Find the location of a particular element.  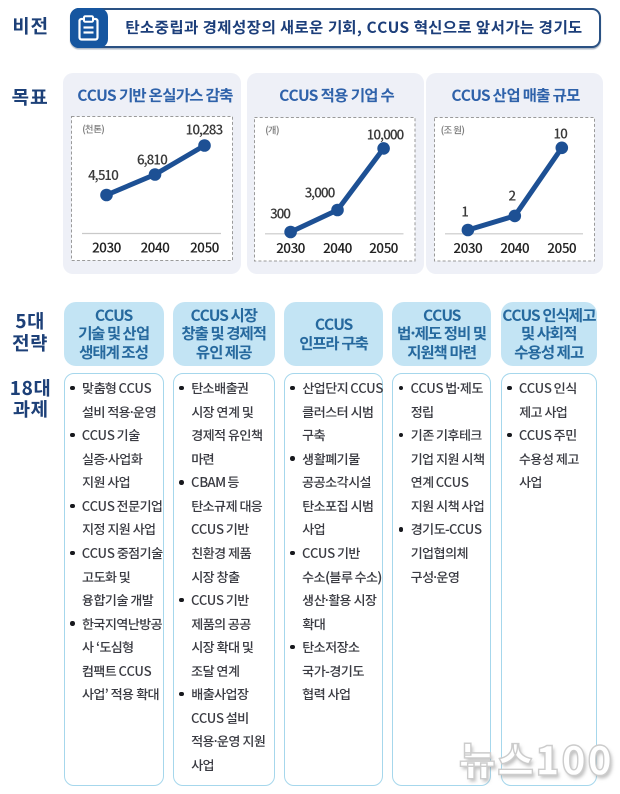

svg-text: 10,283 is located at coordinates (204, 129).